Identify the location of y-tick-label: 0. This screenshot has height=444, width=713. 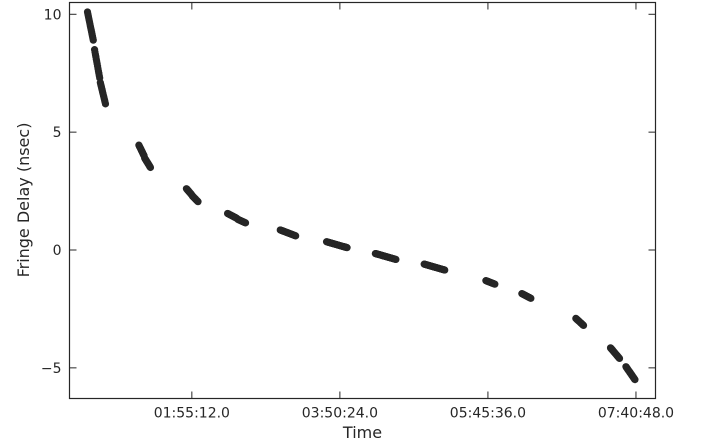
(57, 251).